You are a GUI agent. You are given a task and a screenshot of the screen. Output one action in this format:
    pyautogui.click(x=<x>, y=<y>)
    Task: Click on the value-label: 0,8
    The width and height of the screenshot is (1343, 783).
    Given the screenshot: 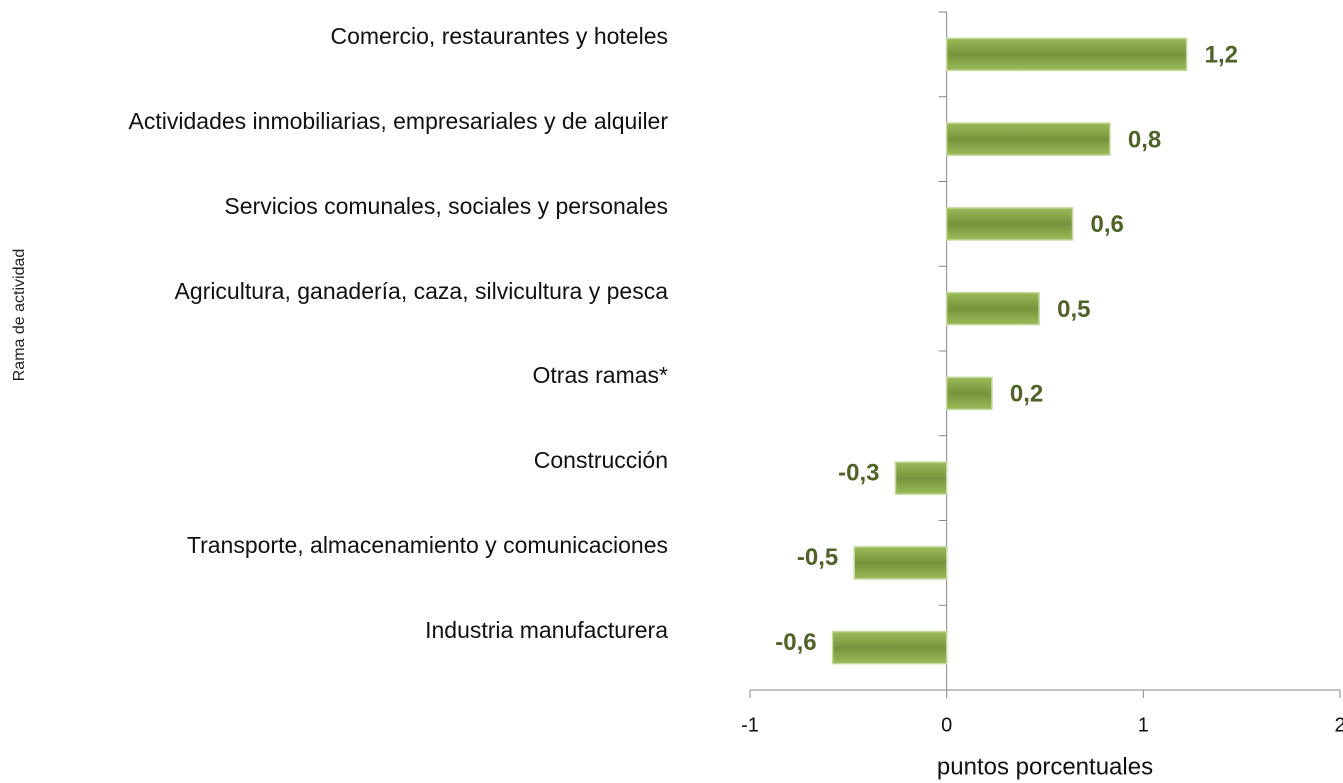 What is the action you would take?
    pyautogui.click(x=1144, y=139)
    